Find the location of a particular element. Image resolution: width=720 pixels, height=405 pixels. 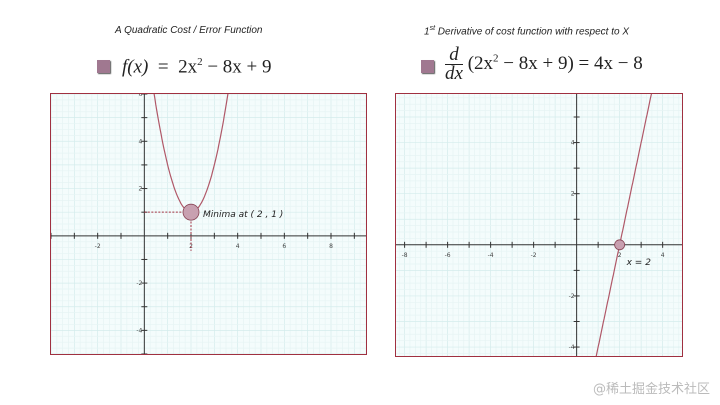

y-tick-label: 6 is located at coordinates (141, 96).